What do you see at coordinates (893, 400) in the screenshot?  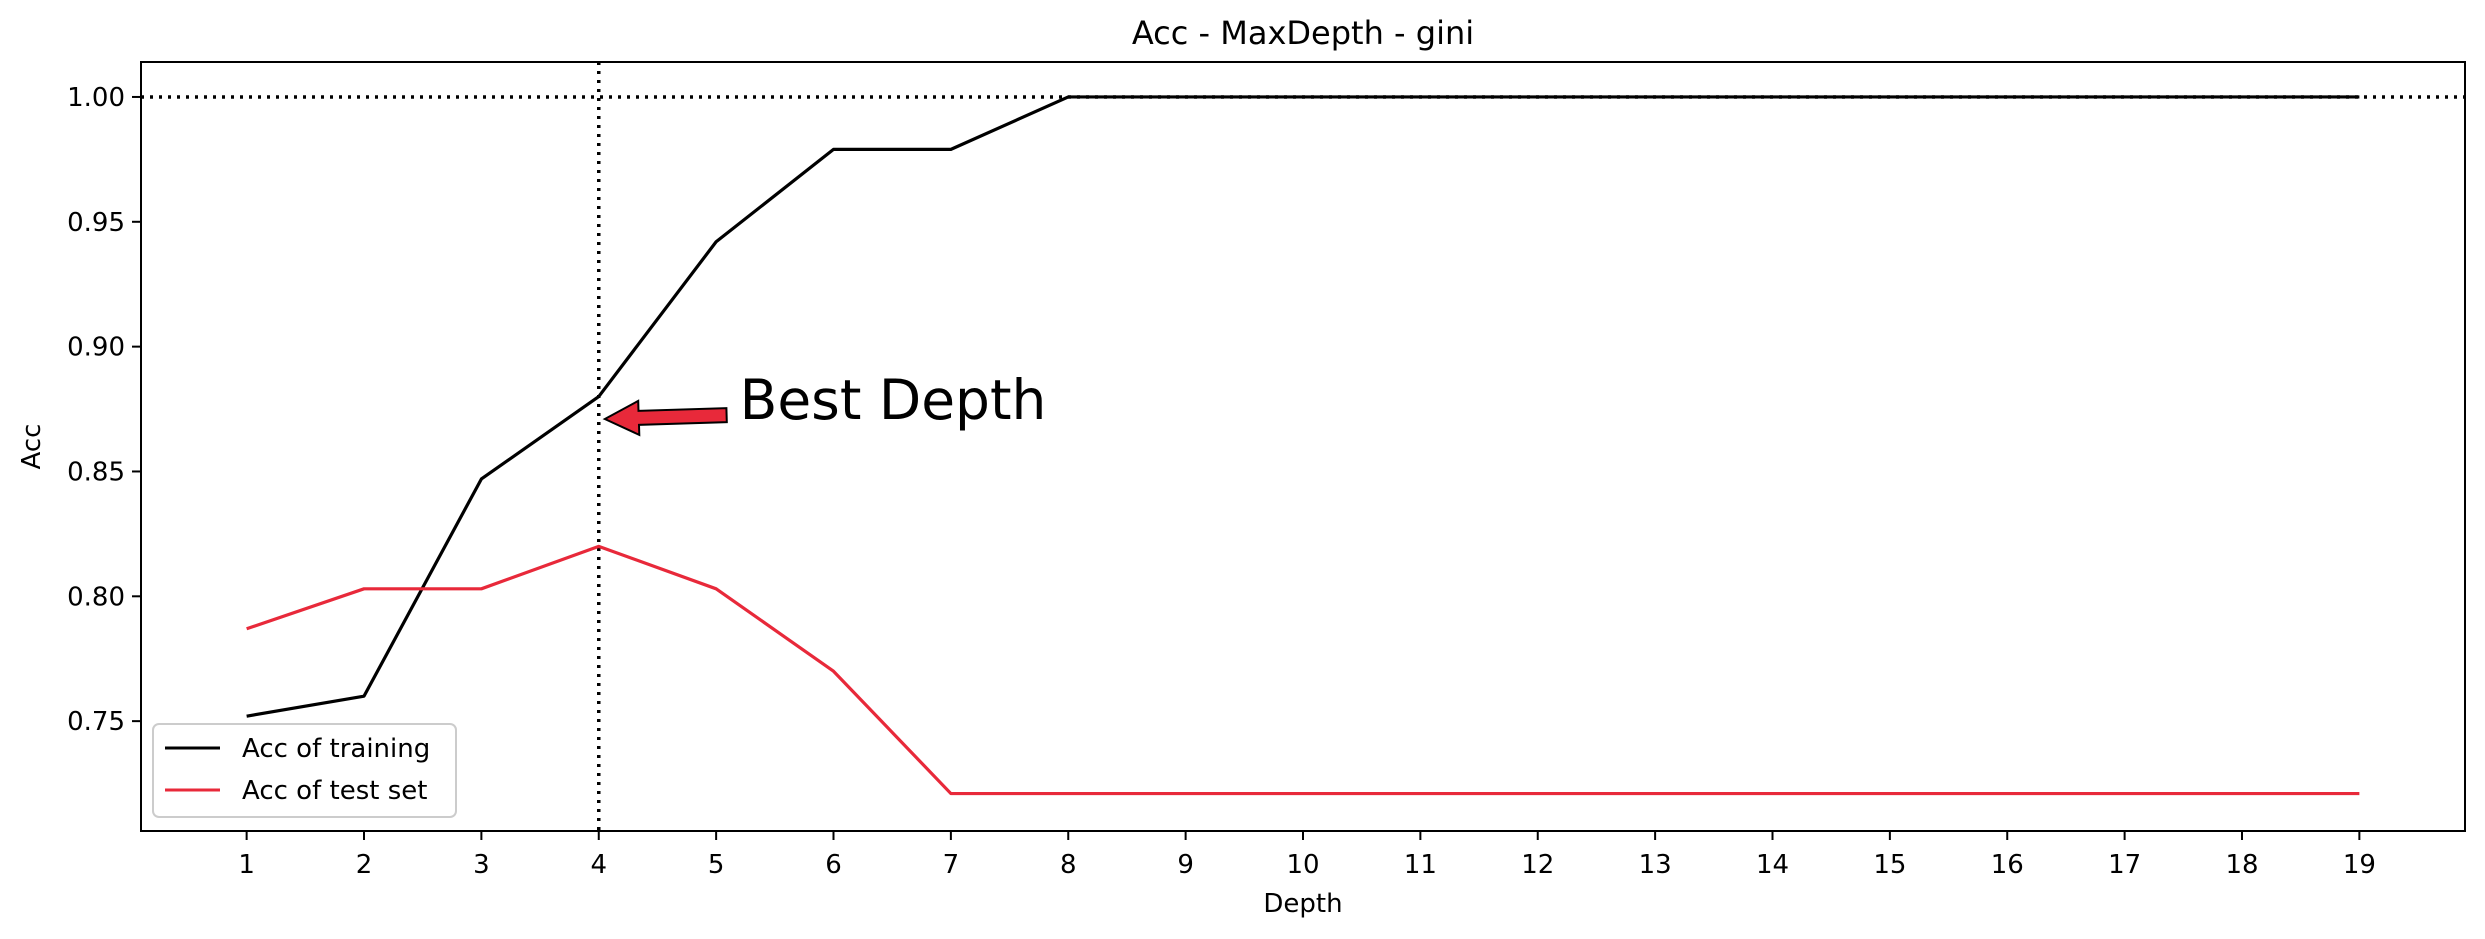 I see `best-depth-annotation: Best Depth` at bounding box center [893, 400].